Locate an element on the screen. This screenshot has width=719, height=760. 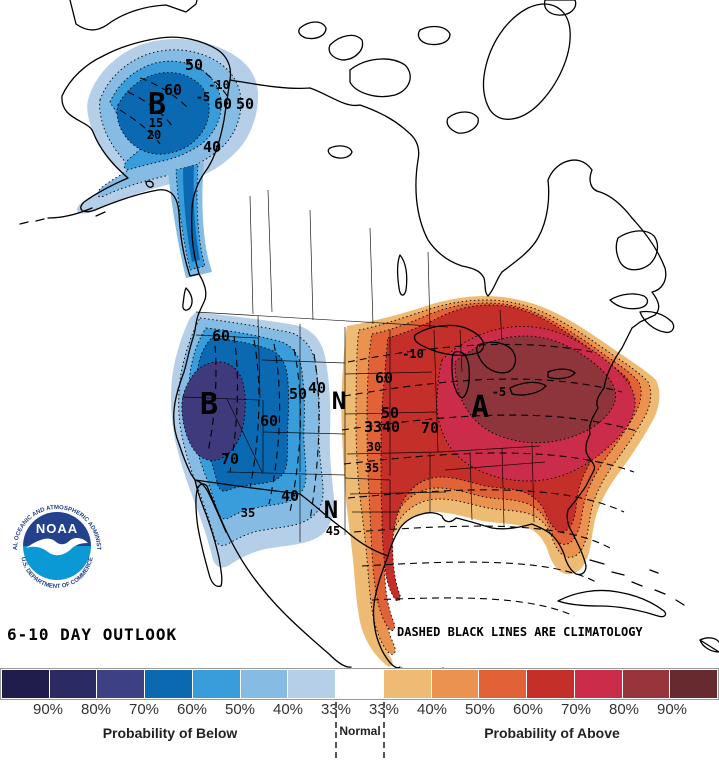
map-label-30: 30 is located at coordinates (374, 447).